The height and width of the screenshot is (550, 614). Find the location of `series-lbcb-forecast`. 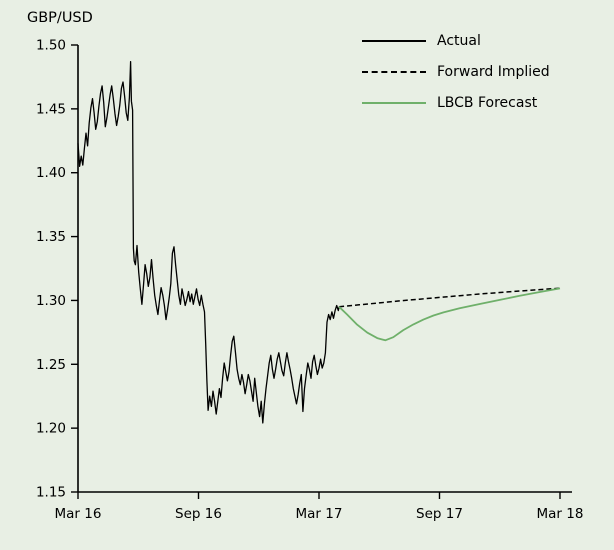

series-lbcb-forecast is located at coordinates (449, 314).